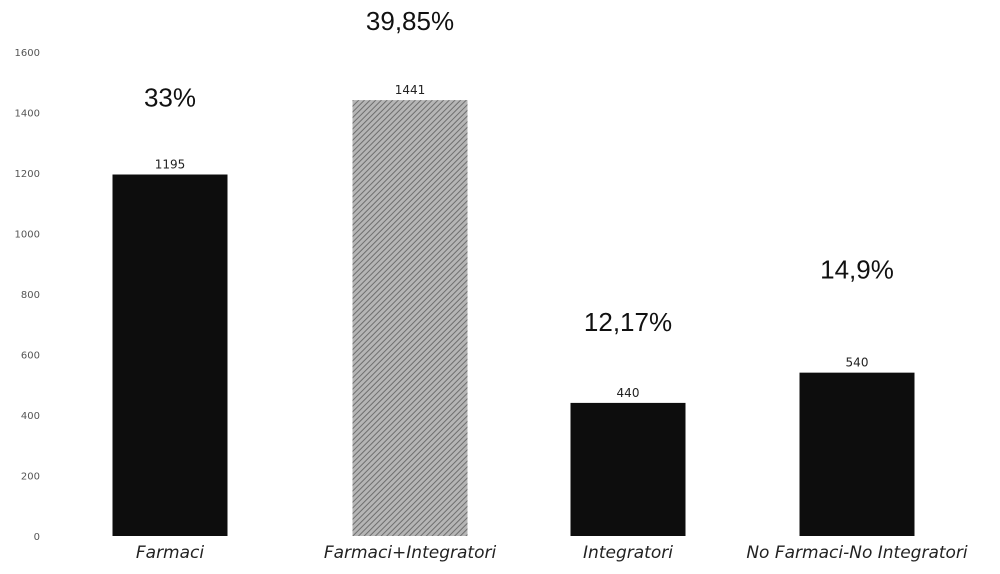 The width and height of the screenshot is (1000, 574). What do you see at coordinates (628, 553) in the screenshot?
I see `x-category-label: Integratori` at bounding box center [628, 553].